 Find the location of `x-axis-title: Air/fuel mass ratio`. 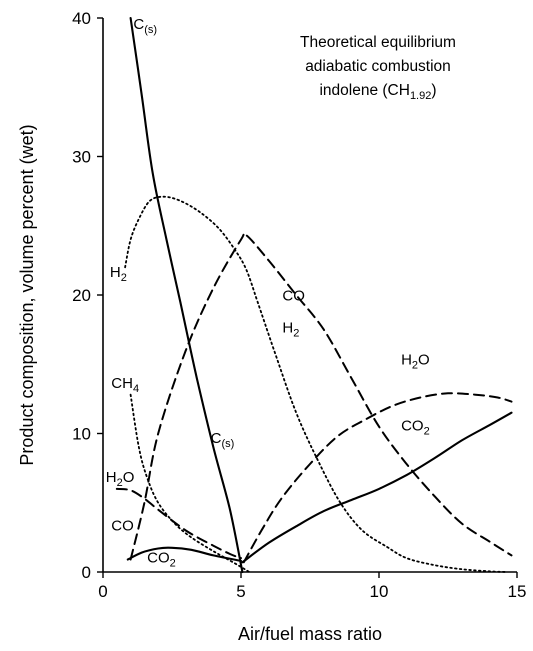

x-axis-title: Air/fuel mass ratio is located at coordinates (310, 634).